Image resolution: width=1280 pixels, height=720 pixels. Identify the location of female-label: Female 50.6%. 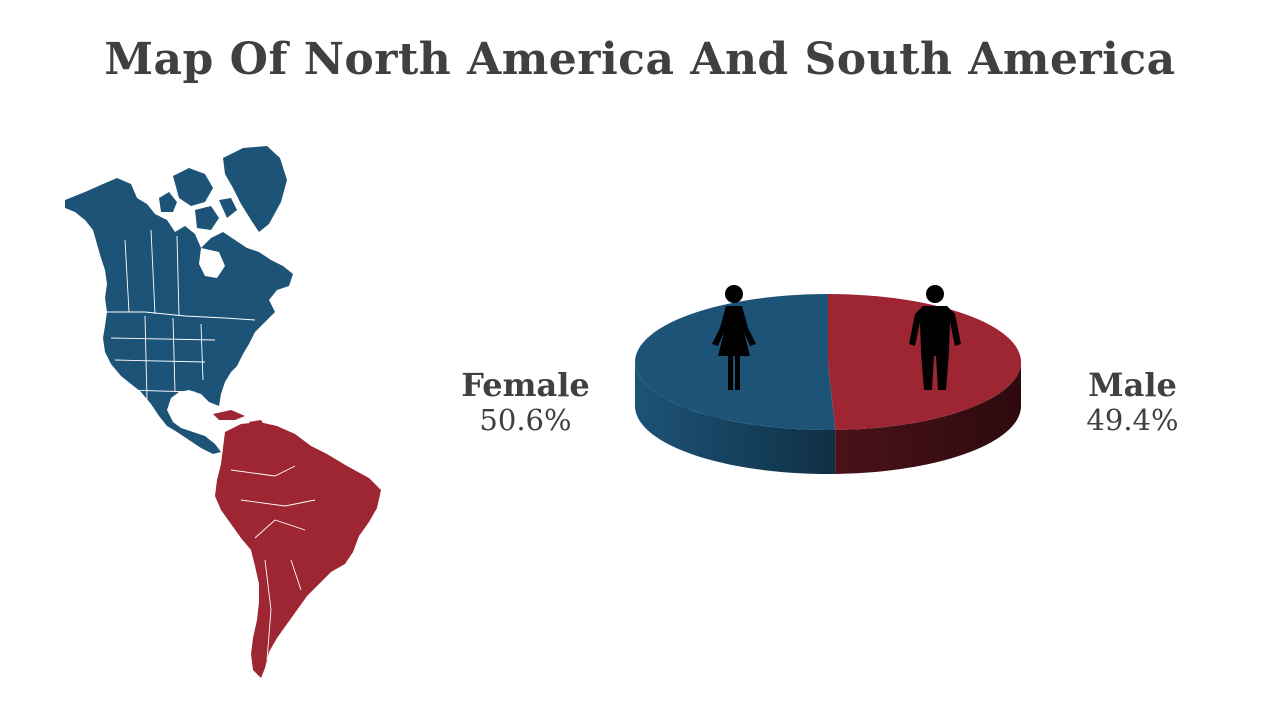
(525, 402).